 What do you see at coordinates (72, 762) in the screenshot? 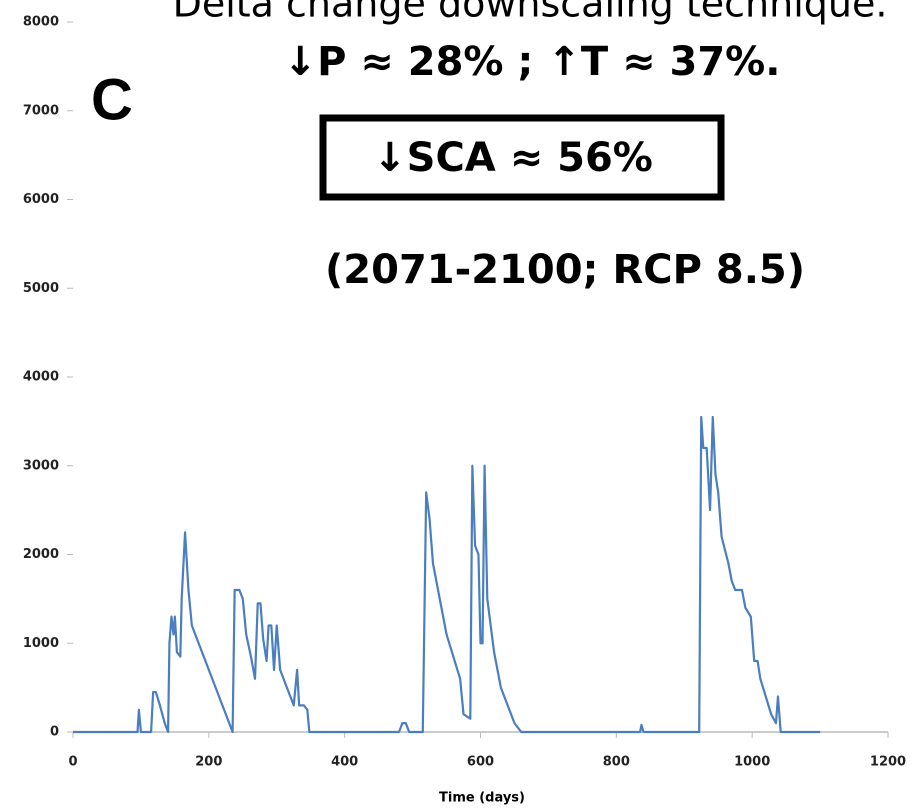
I see `x-tick-label: 0` at bounding box center [72, 762].